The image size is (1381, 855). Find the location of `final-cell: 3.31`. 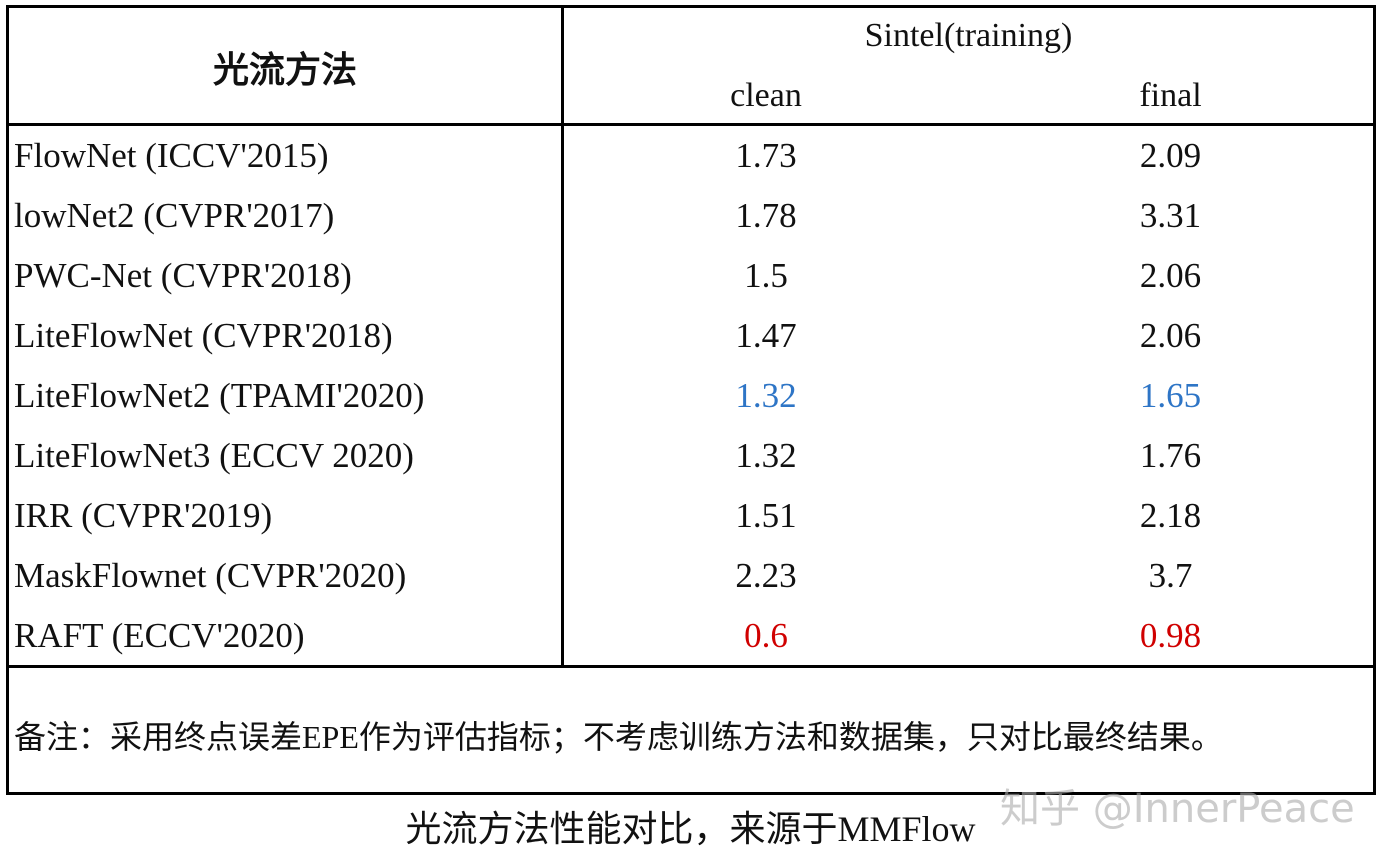

final-cell: 3.31 is located at coordinates (1170, 215).